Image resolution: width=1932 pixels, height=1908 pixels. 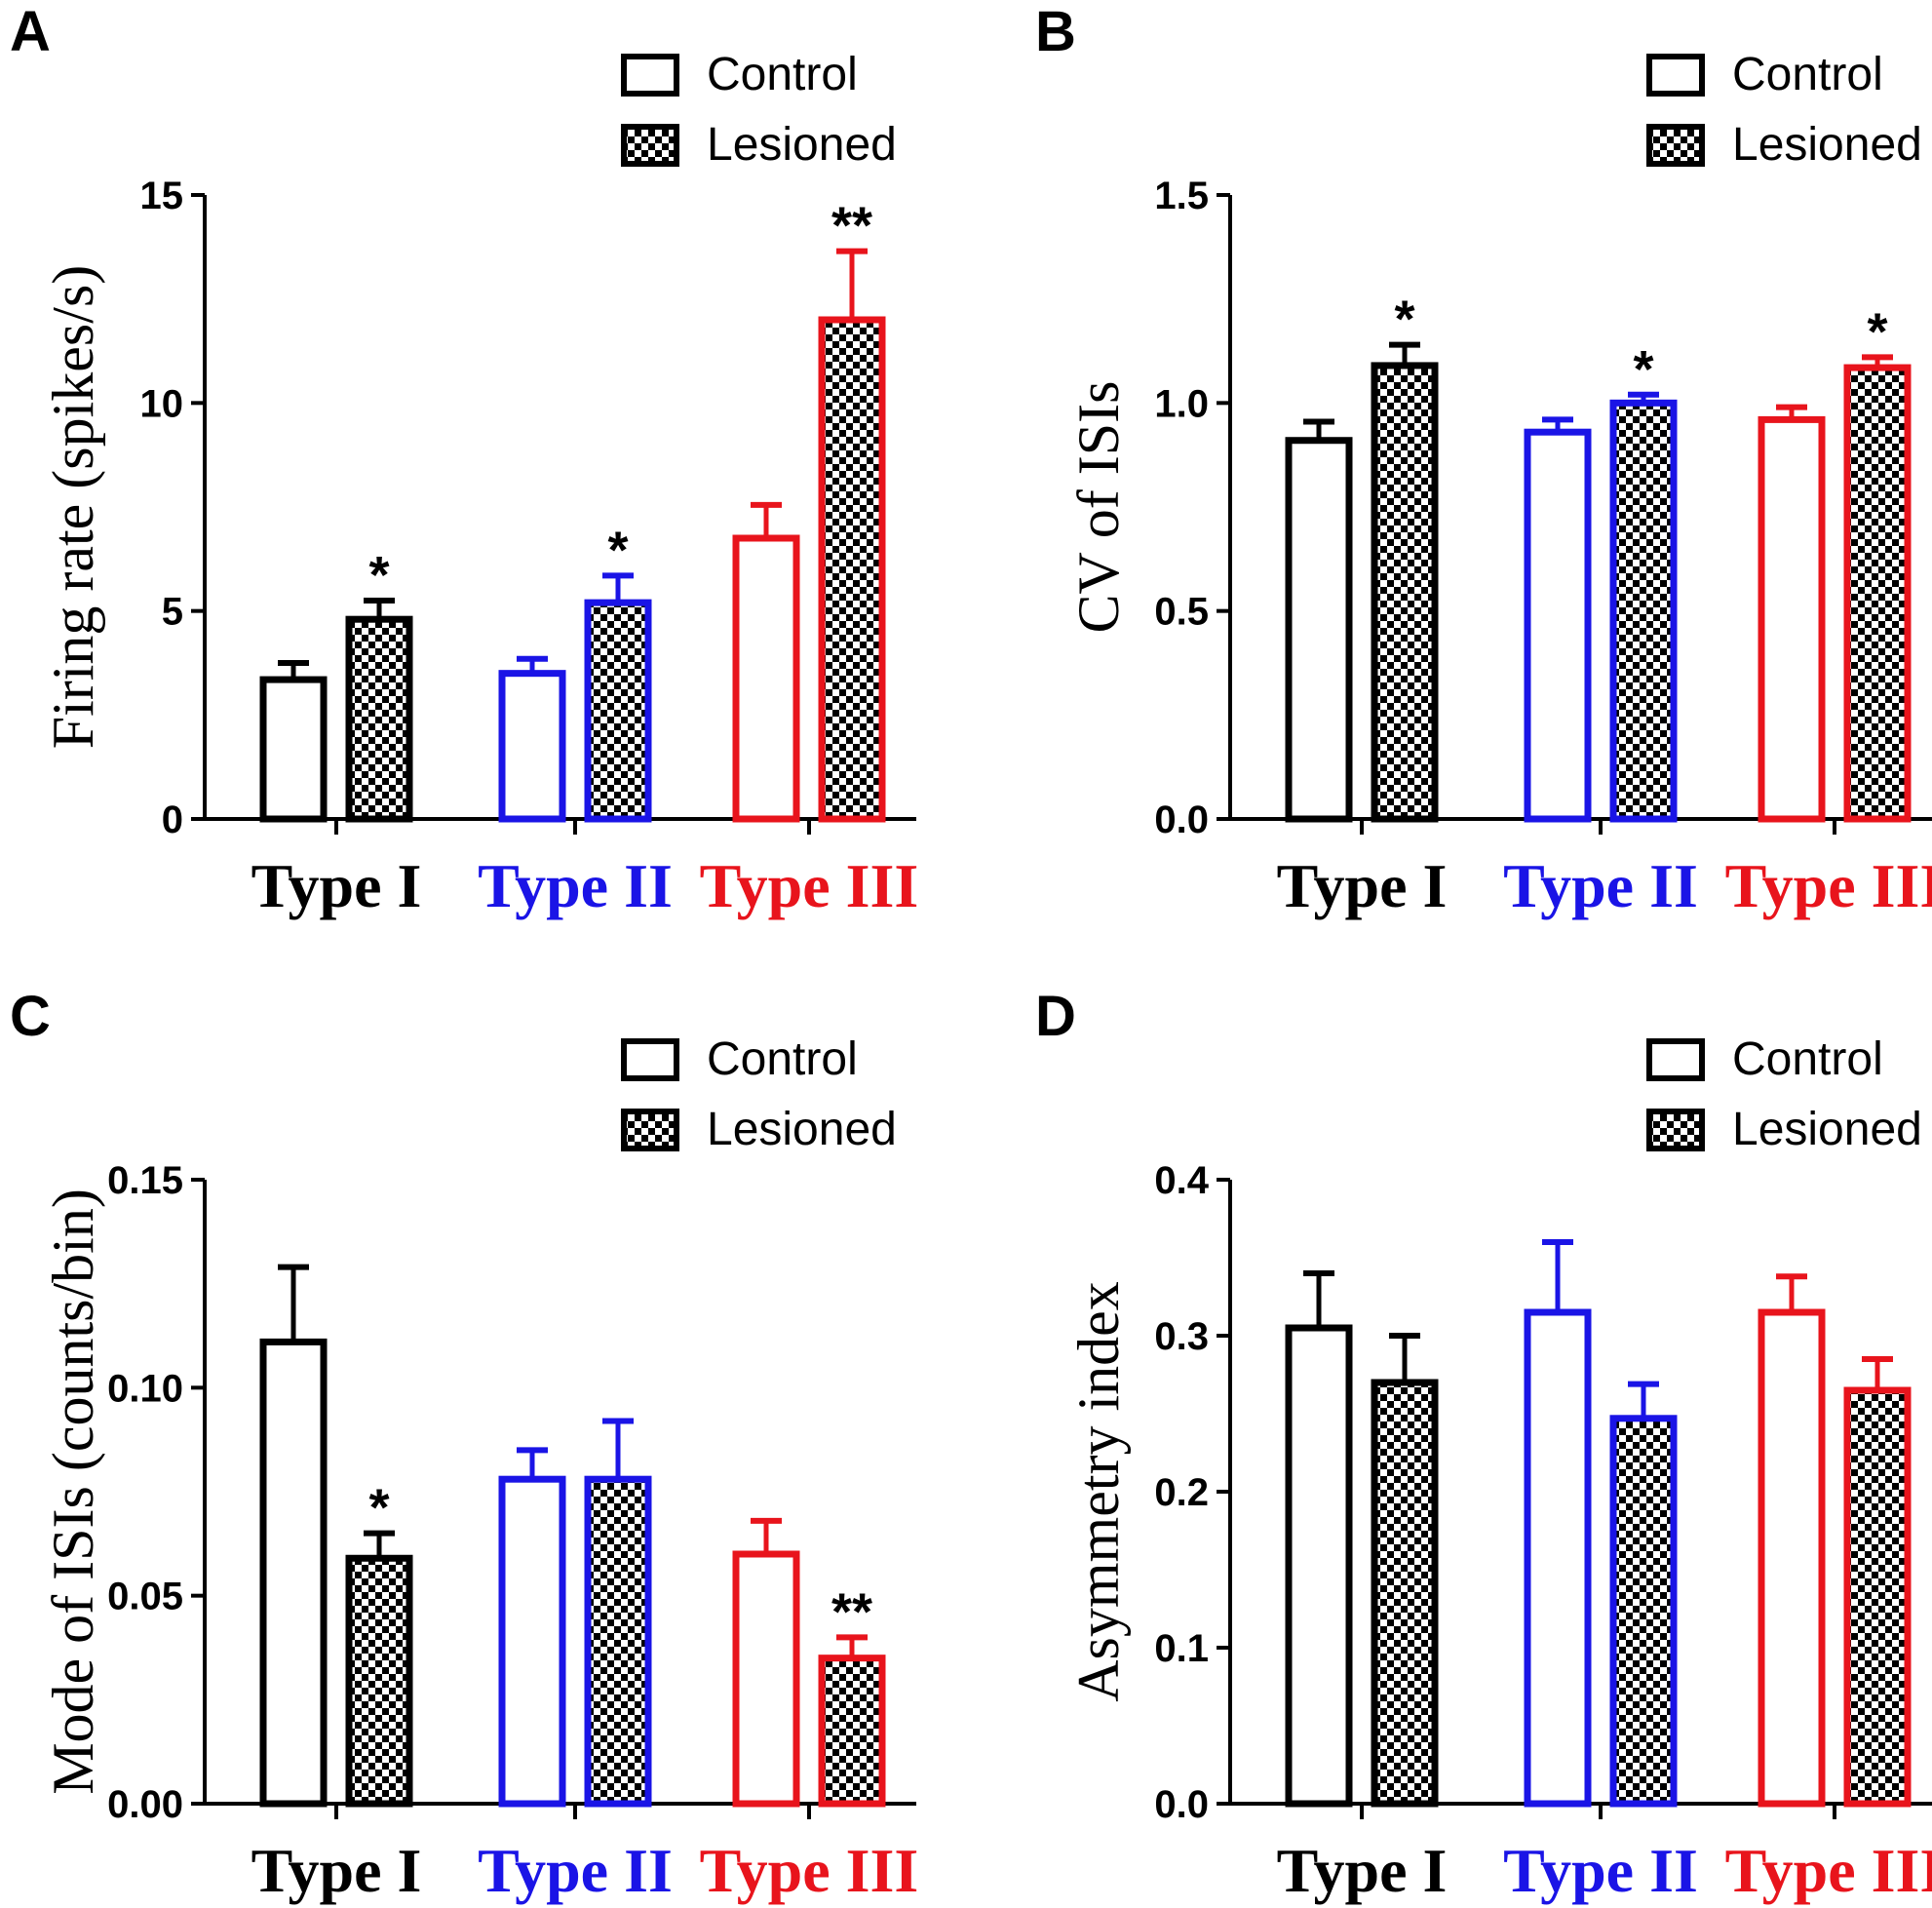 What do you see at coordinates (172, 612) in the screenshot?
I see `y-tick-label: 5` at bounding box center [172, 612].